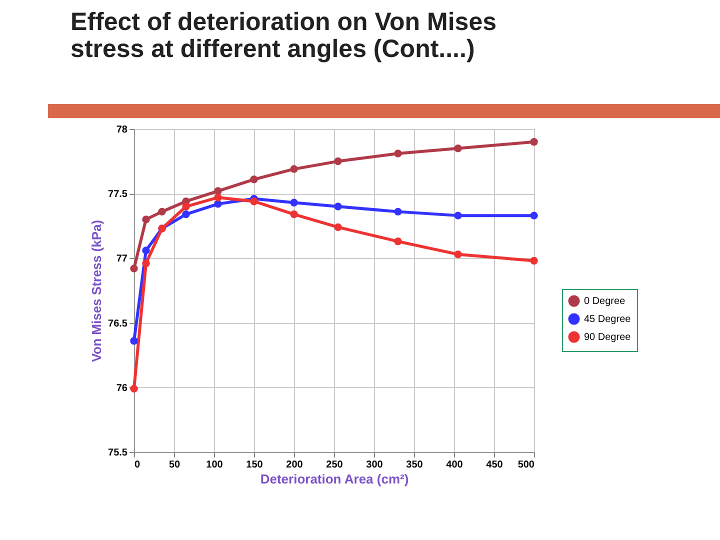 The image size is (720, 540). Describe the element at coordinates (122, 130) in the screenshot. I see `y-tick-label: 78` at that location.